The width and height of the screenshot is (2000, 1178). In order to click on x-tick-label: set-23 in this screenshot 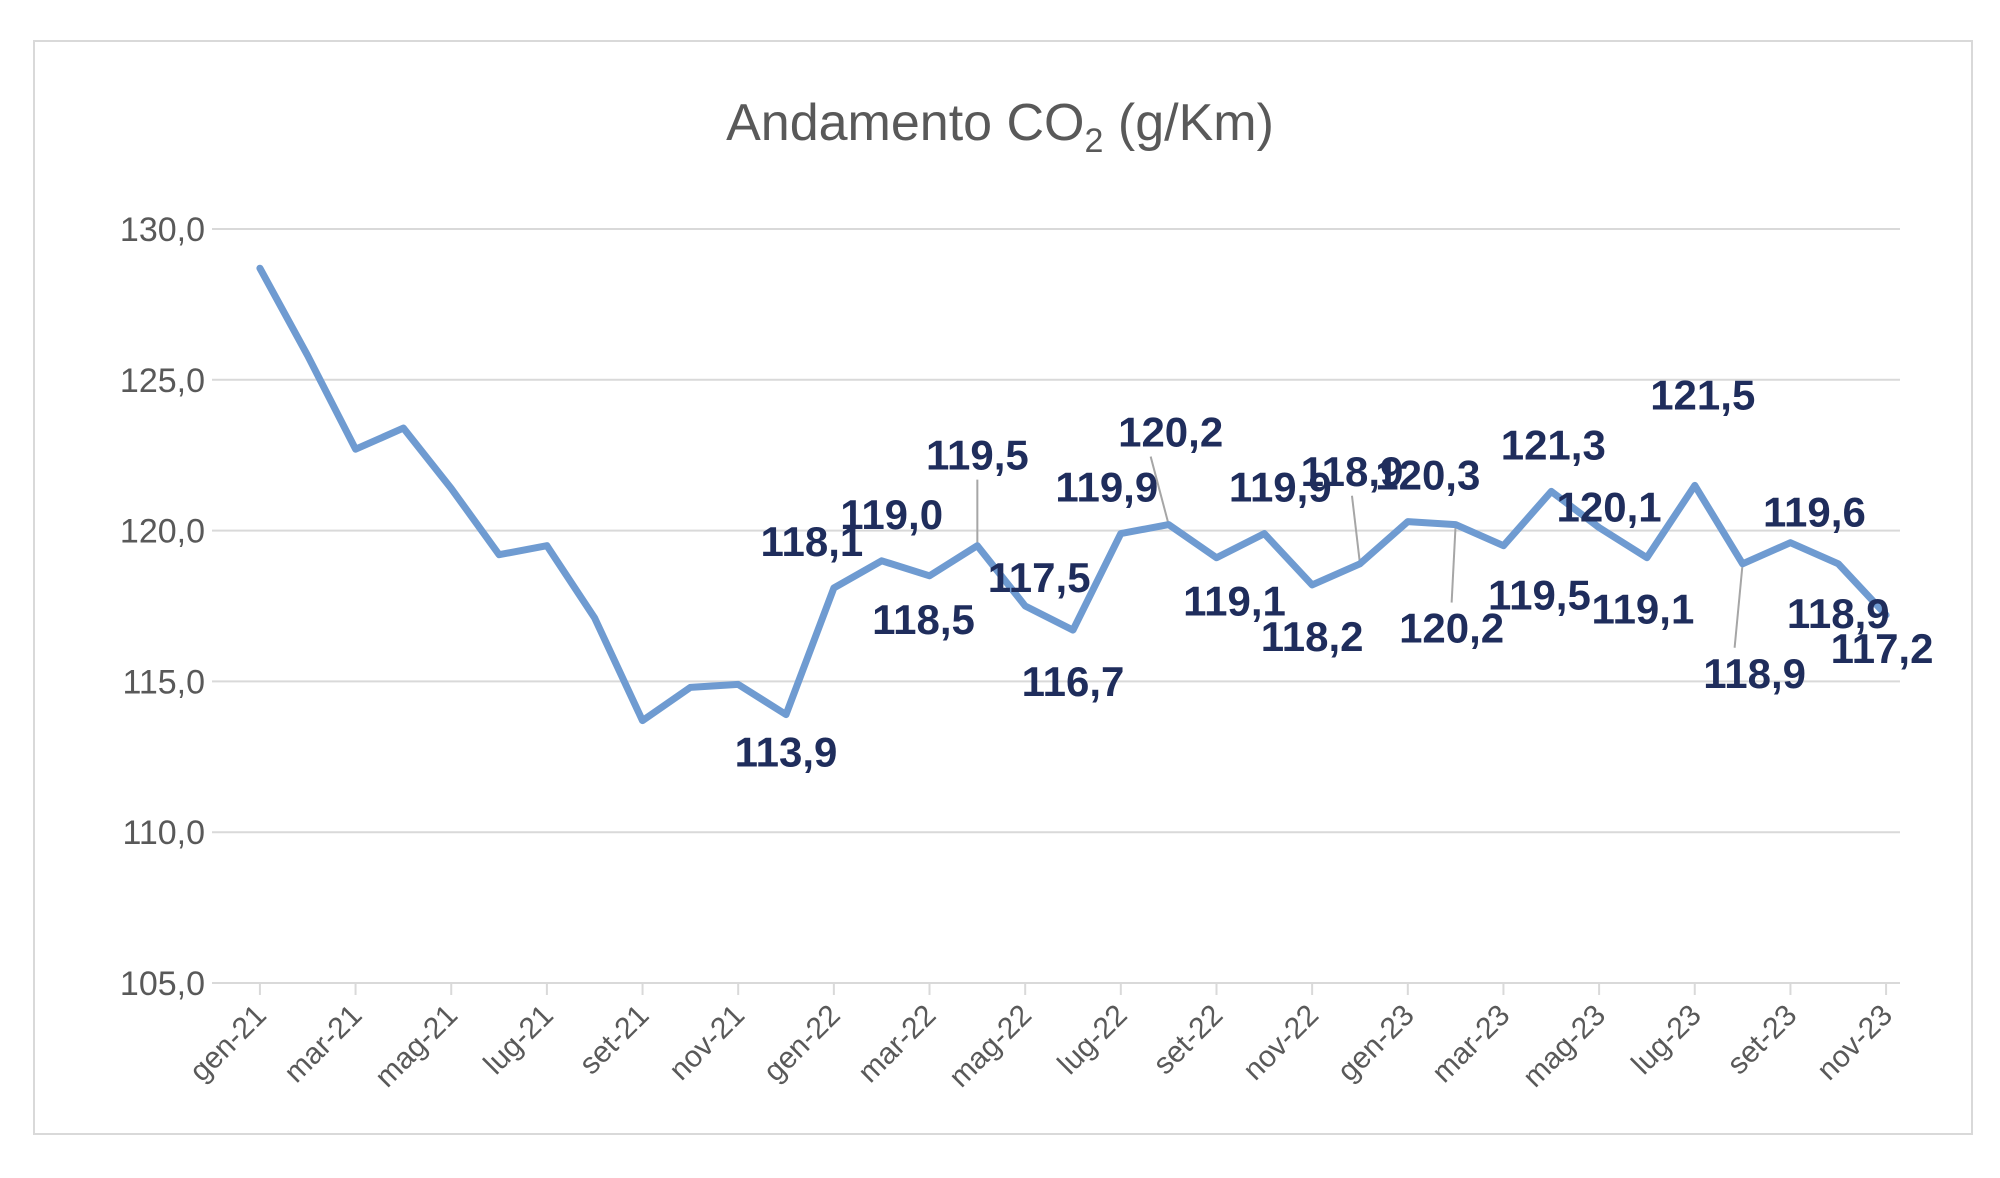, I will do `click(1762, 1040)`.